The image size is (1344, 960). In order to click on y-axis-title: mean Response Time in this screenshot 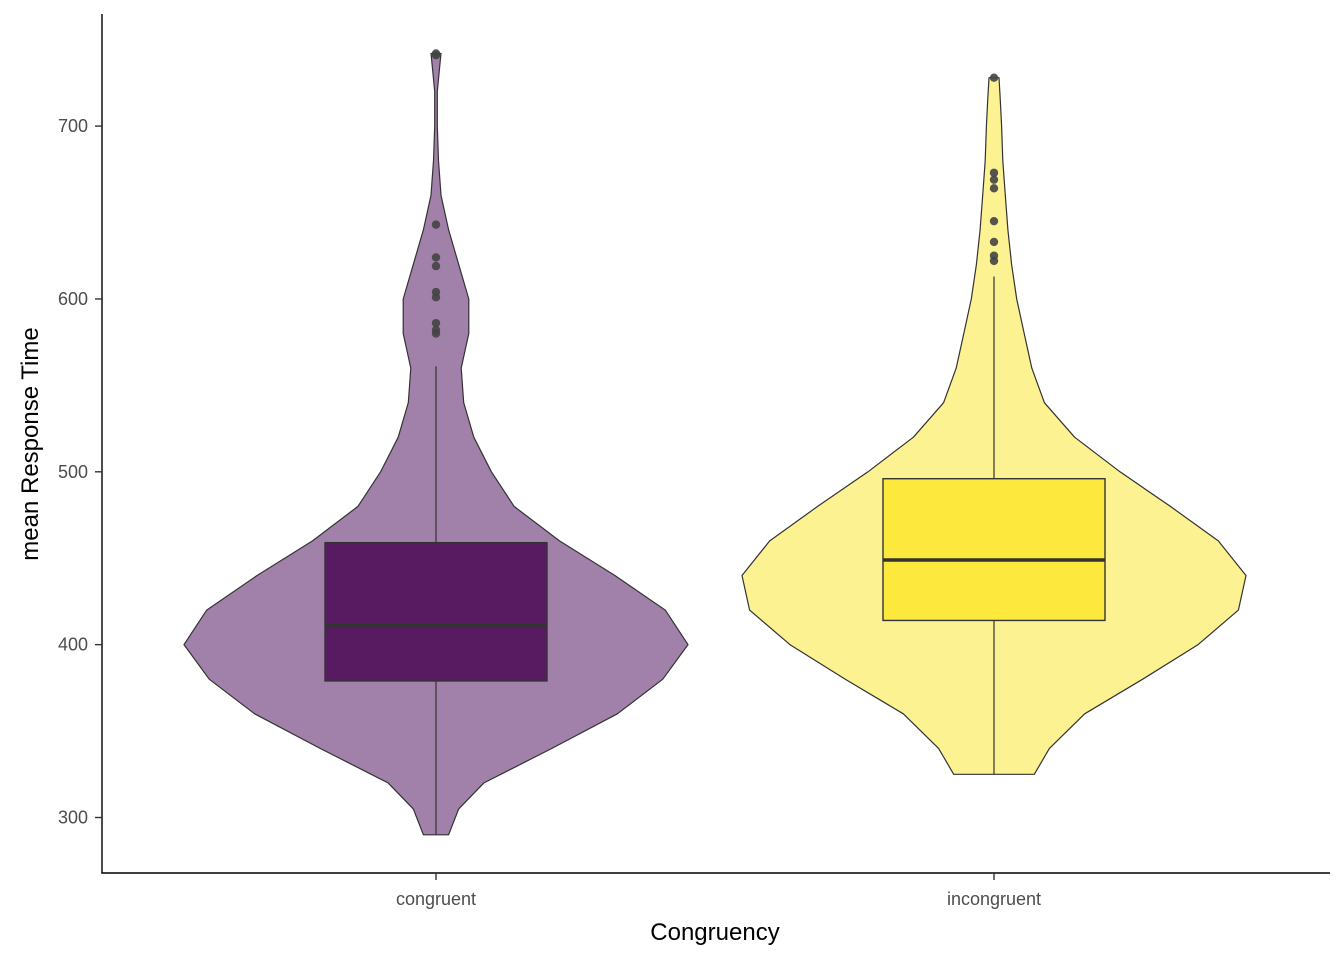, I will do `click(30, 443)`.